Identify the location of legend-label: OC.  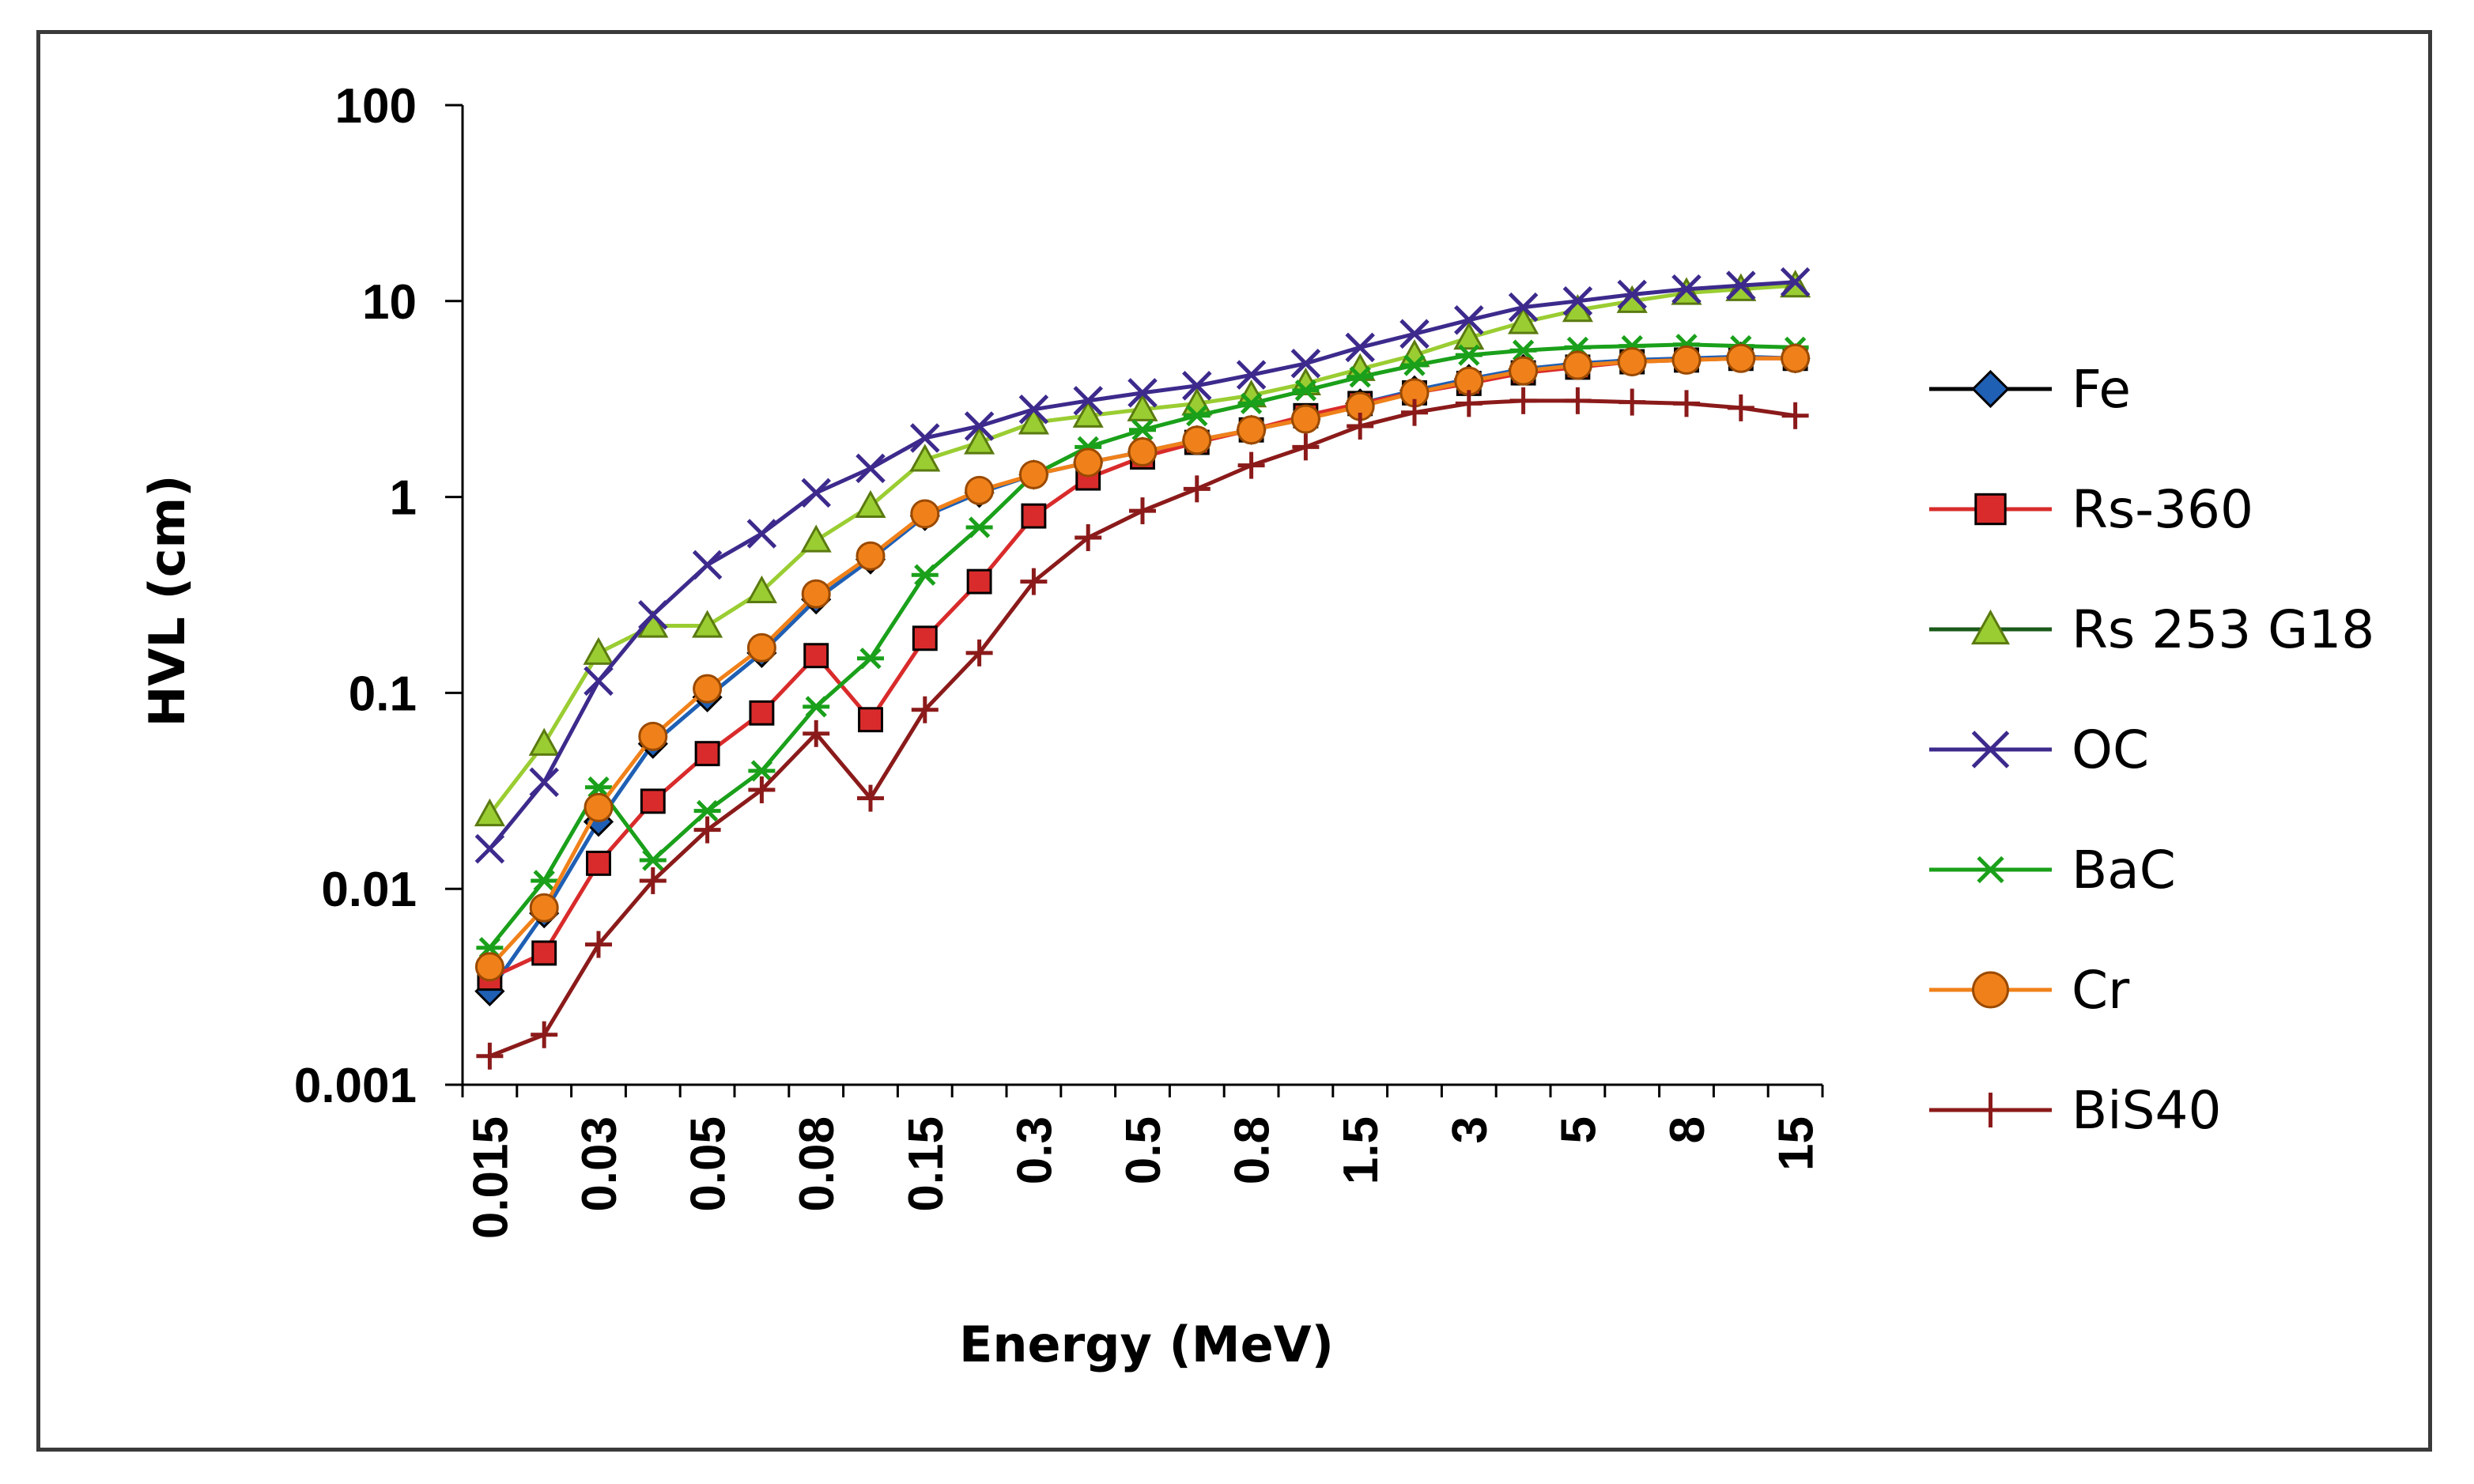
(2110, 749).